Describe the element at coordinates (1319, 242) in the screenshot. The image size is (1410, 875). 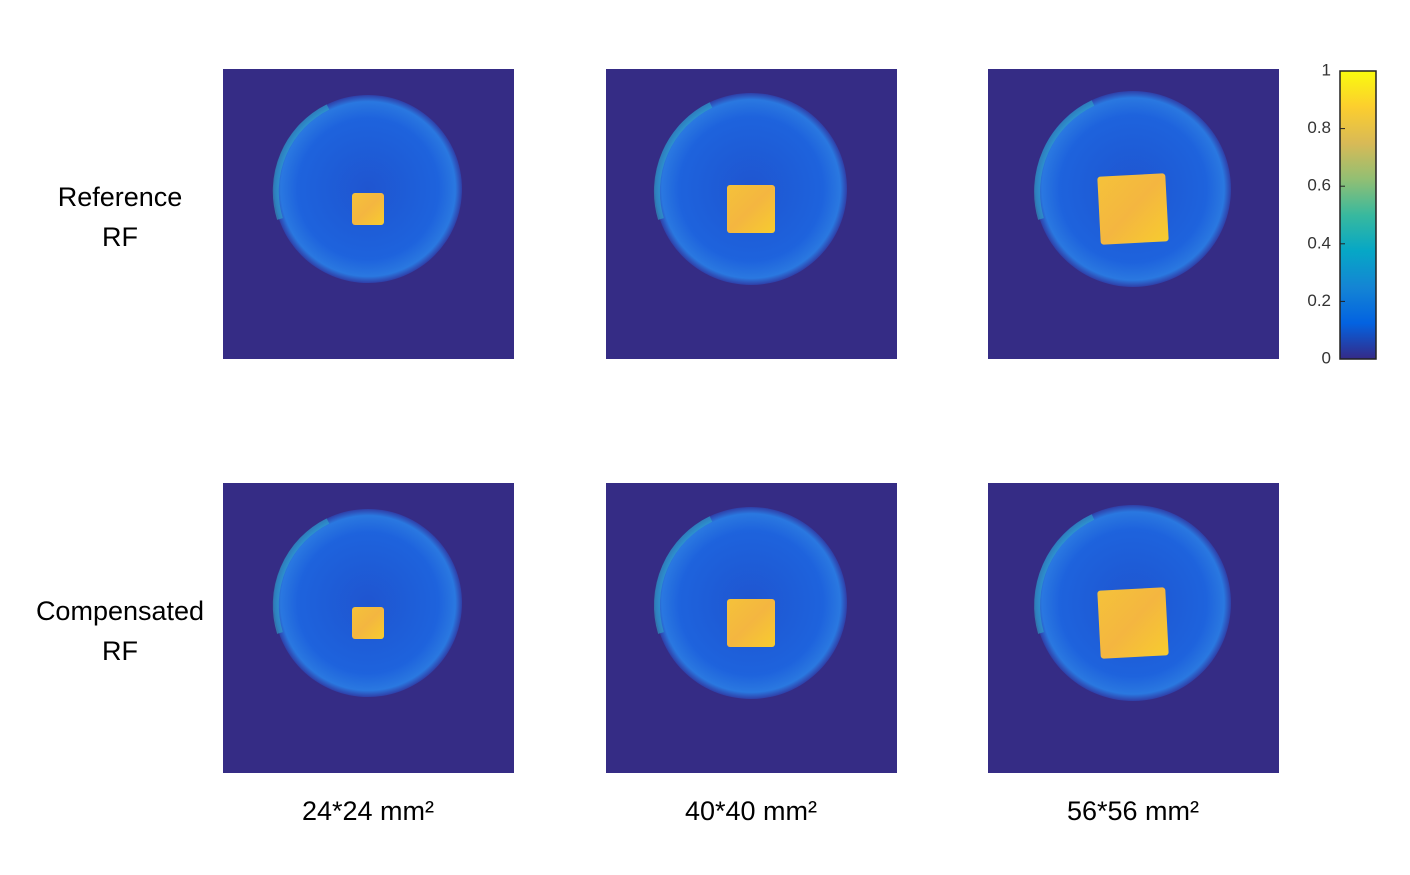
I see `colorbar-tick-label: 0.4` at that location.